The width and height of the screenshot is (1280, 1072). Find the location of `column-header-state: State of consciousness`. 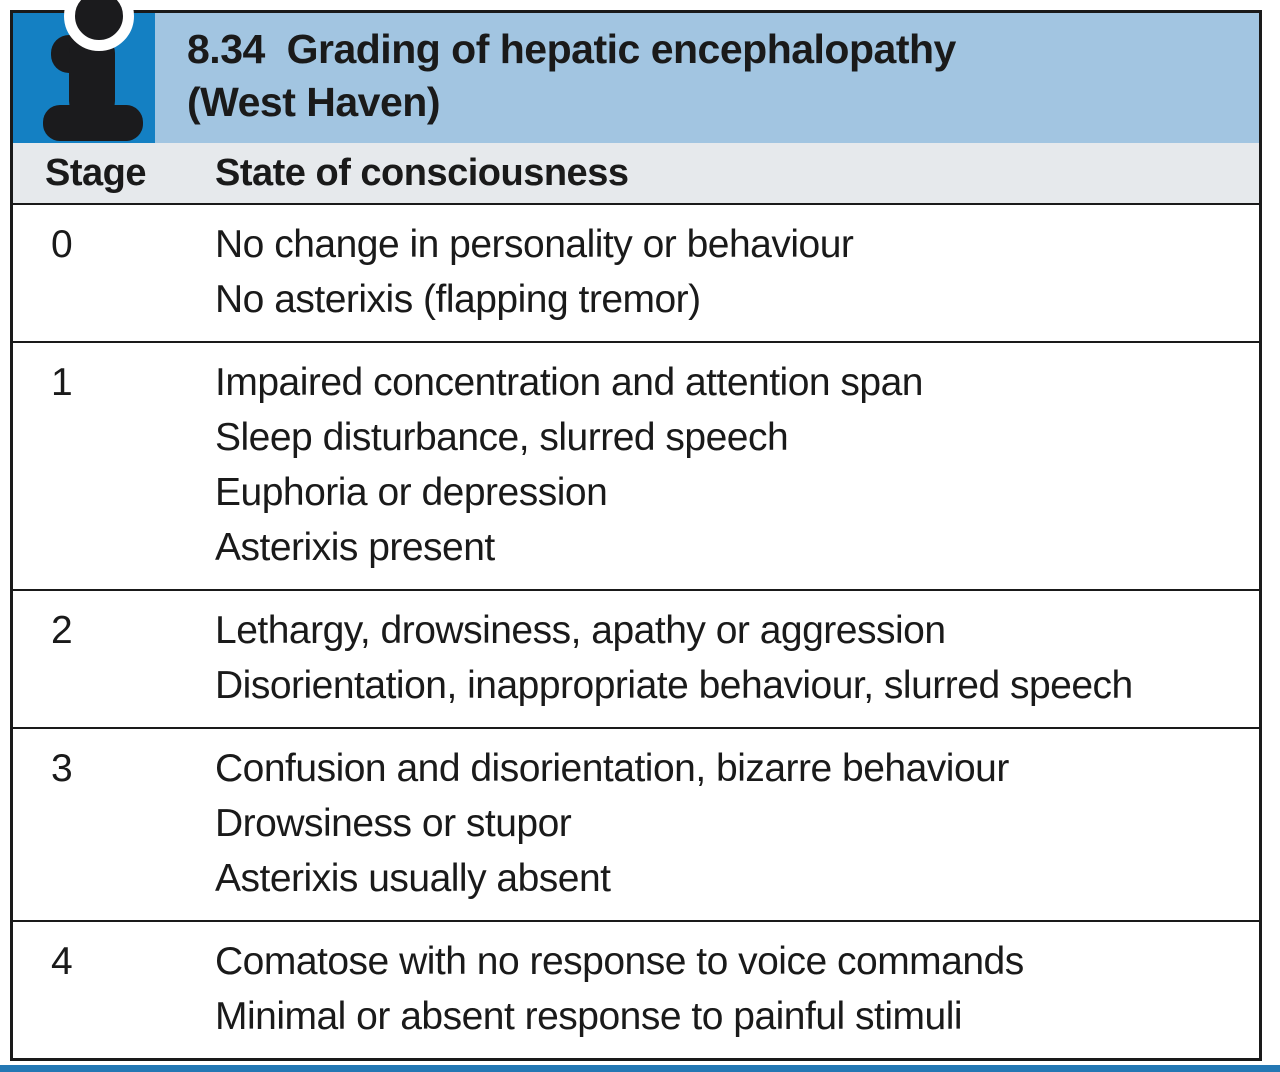

column-header-state: State of consciousness is located at coordinates (422, 172).